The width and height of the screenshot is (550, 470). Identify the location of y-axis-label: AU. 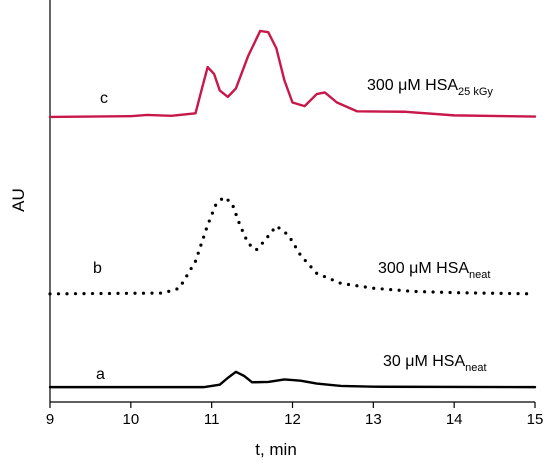
(18, 200).